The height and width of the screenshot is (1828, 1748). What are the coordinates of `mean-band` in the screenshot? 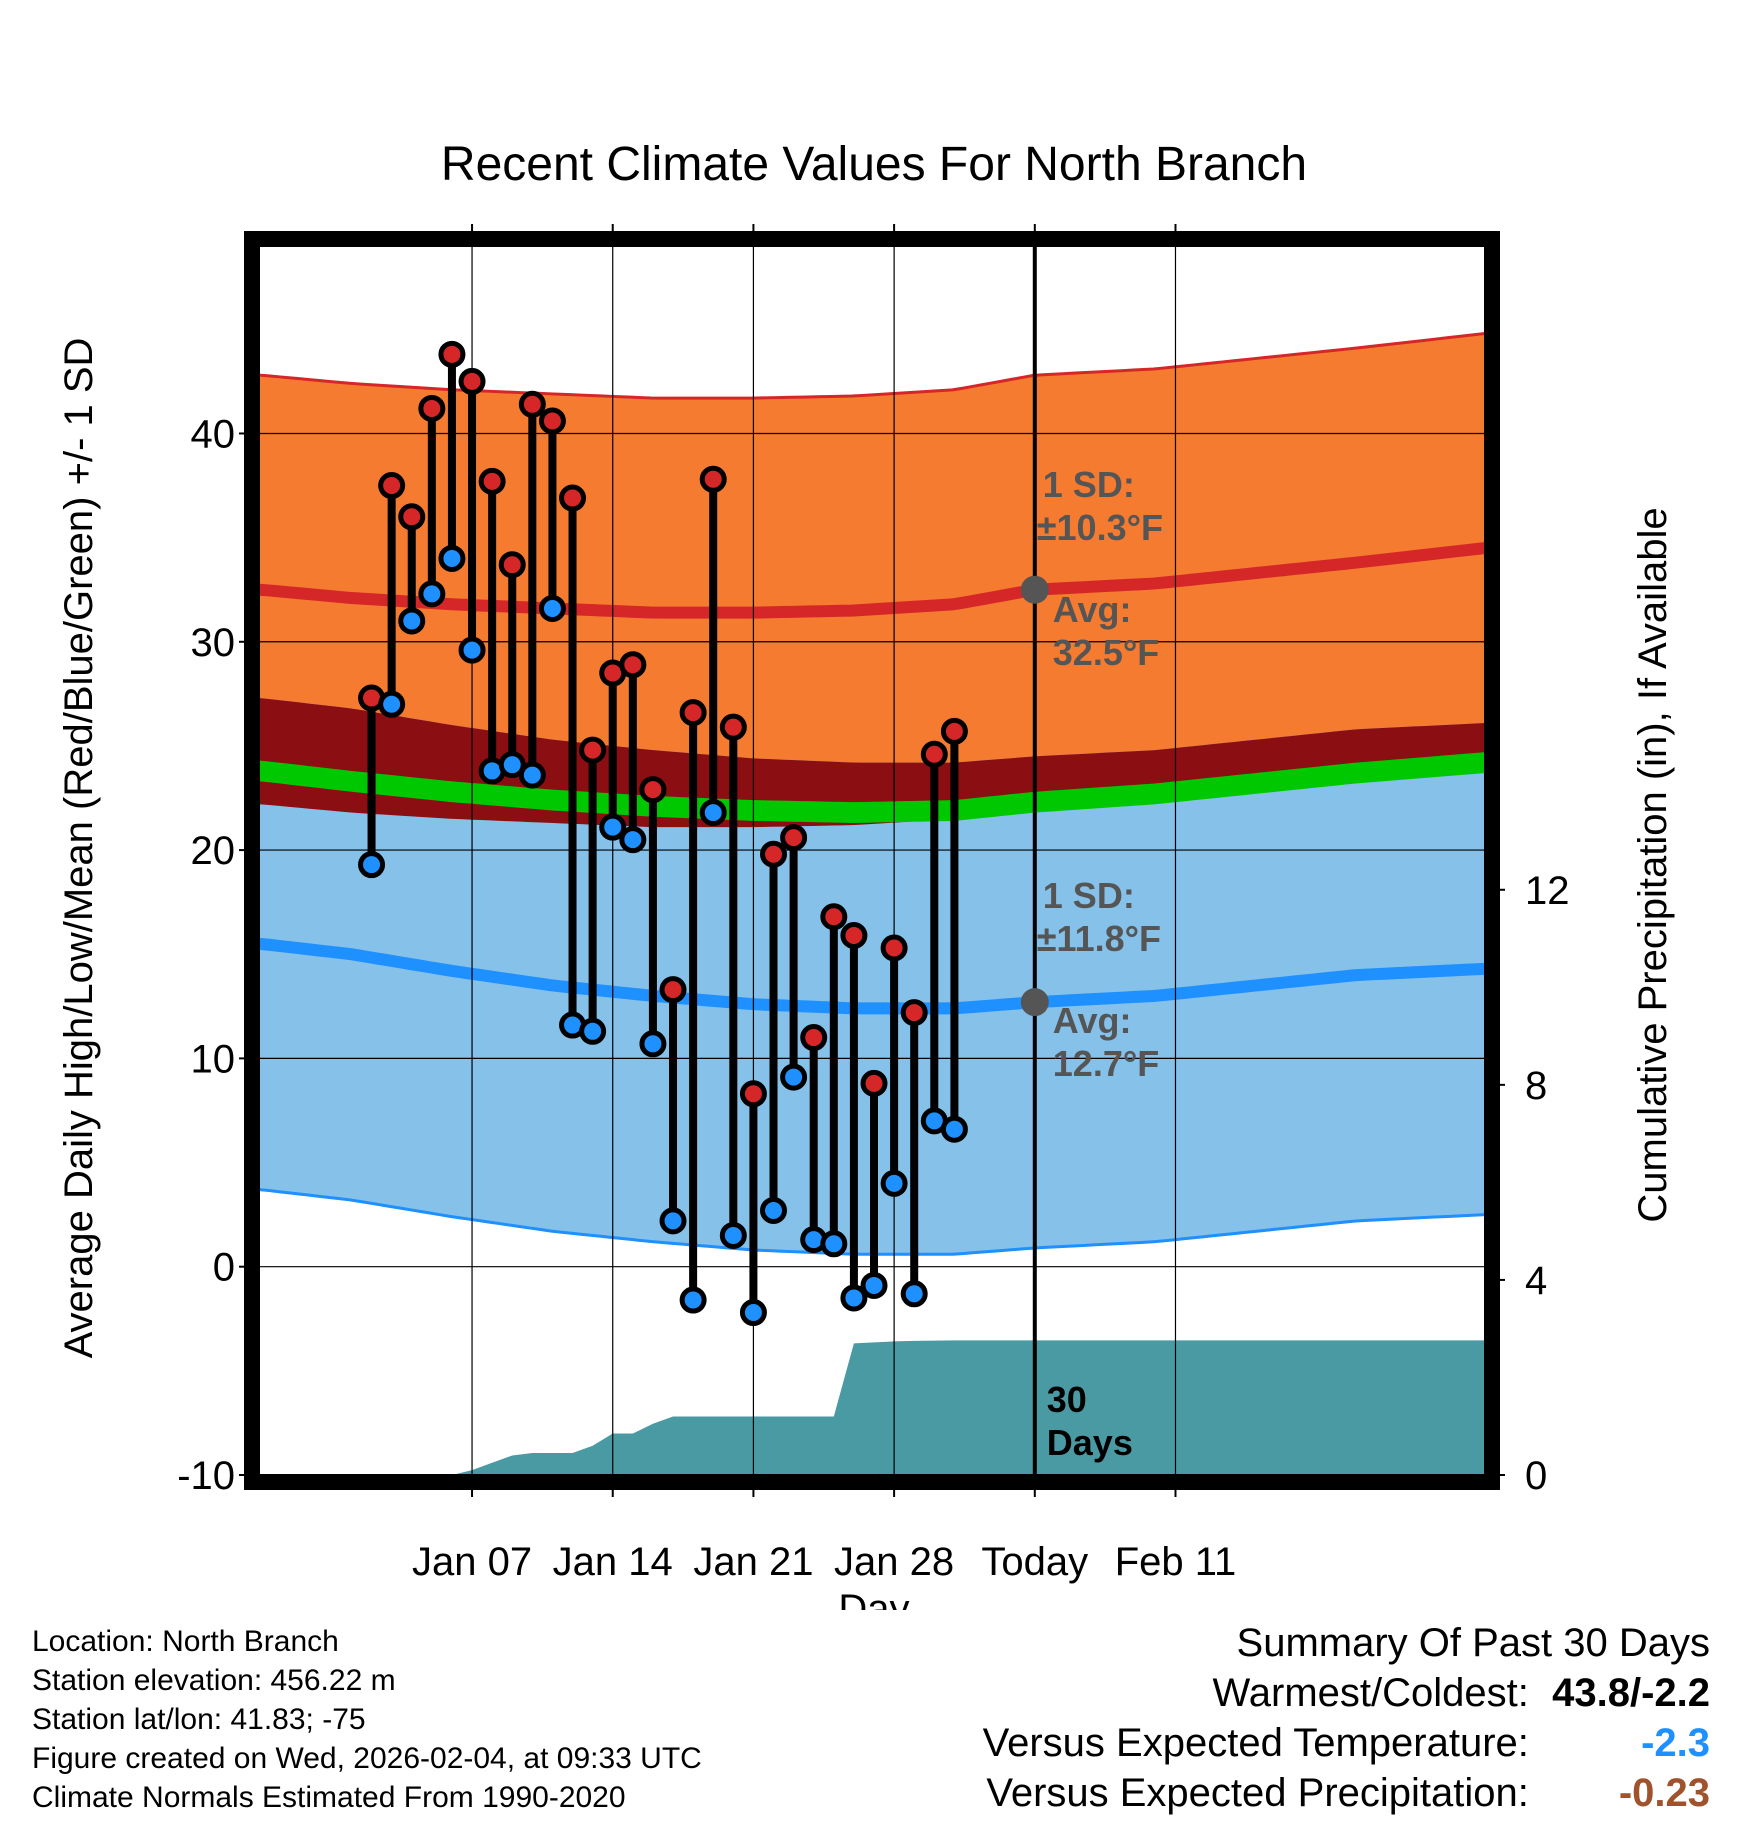 It's located at (872, 787).